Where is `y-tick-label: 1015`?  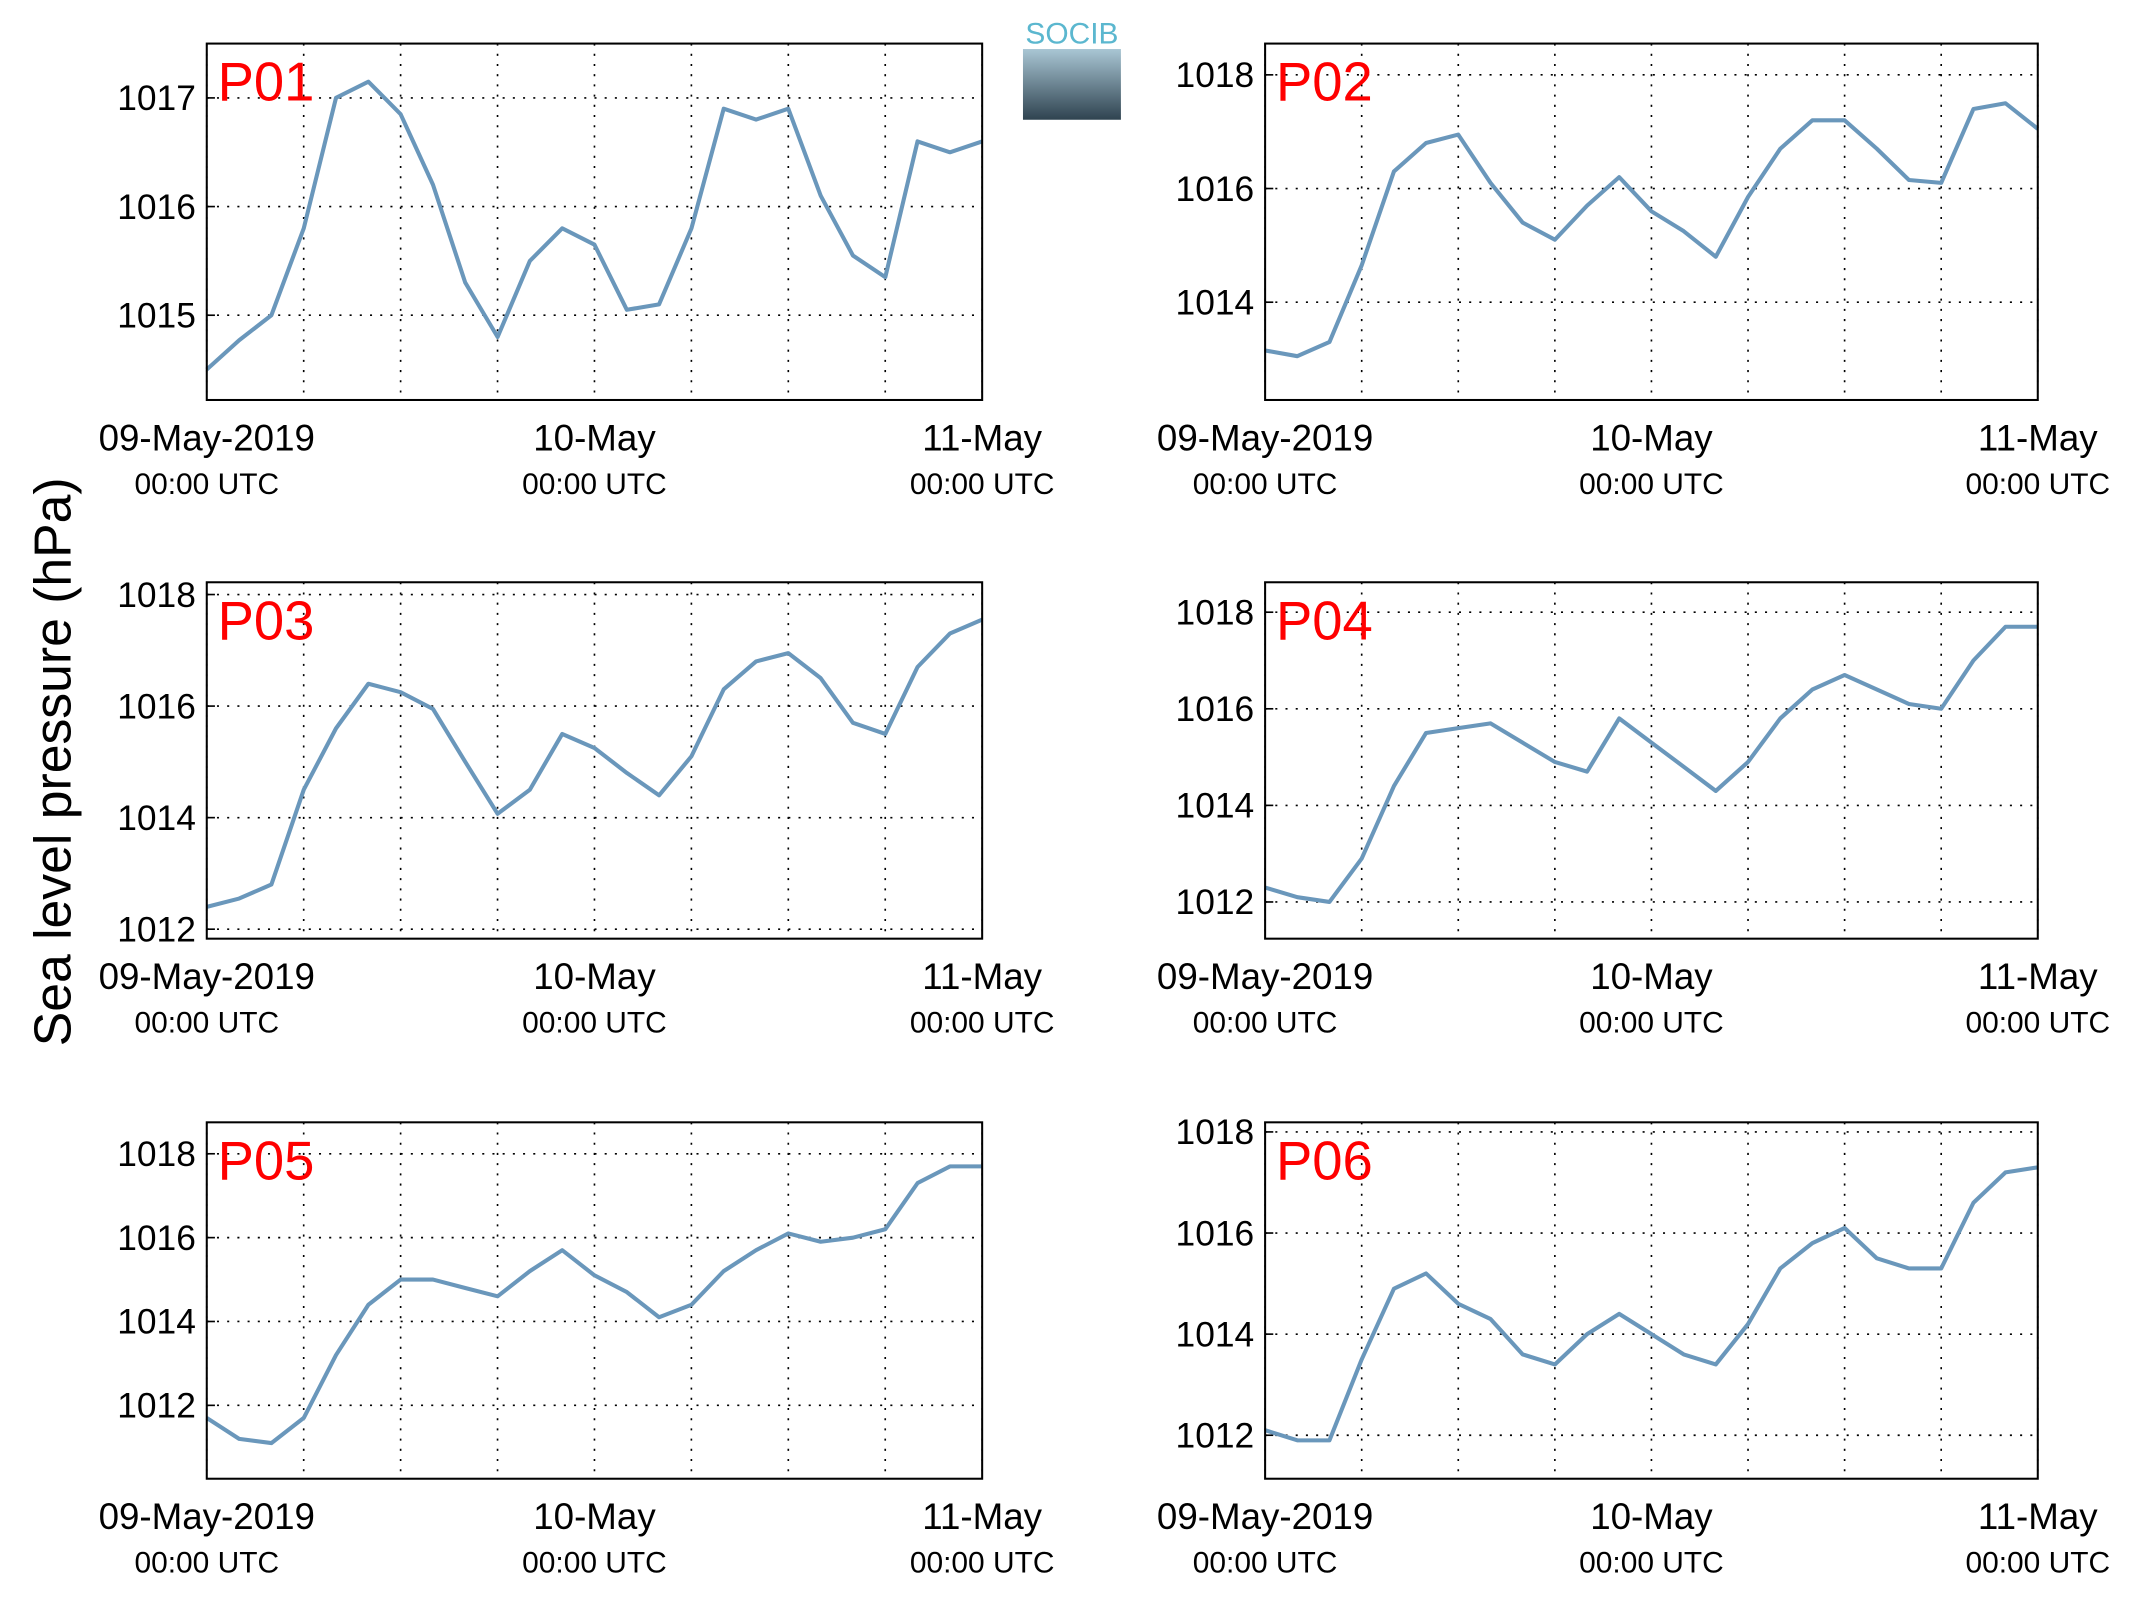 y-tick-label: 1015 is located at coordinates (156, 315).